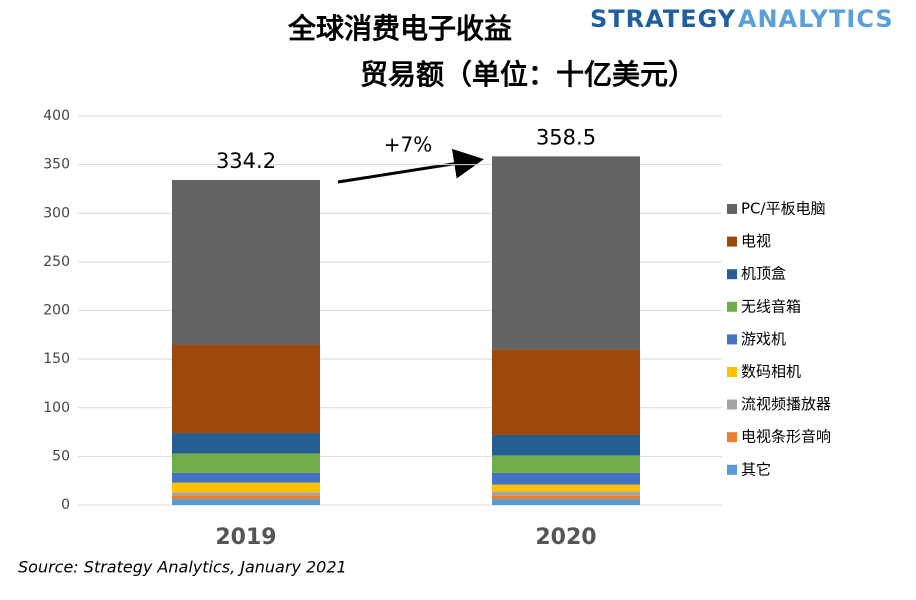 This screenshot has width=916, height=600. I want to click on y-tick-label: 50, so click(61, 456).